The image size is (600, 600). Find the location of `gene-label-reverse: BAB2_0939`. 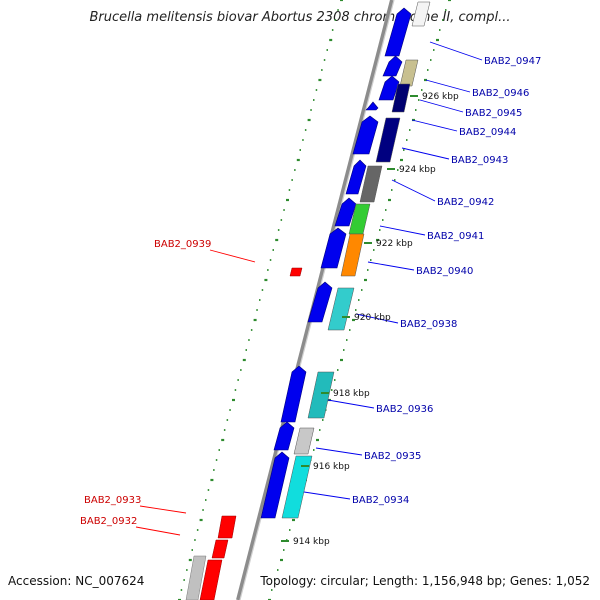

gene-label-reverse: BAB2_0939 is located at coordinates (182, 244).